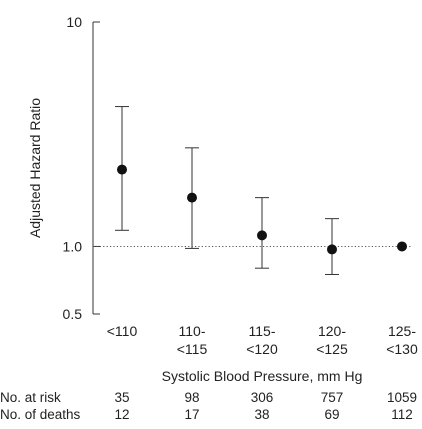 The width and height of the screenshot is (422, 429). Describe the element at coordinates (332, 349) in the screenshot. I see `x-tick-label: <125` at that location.